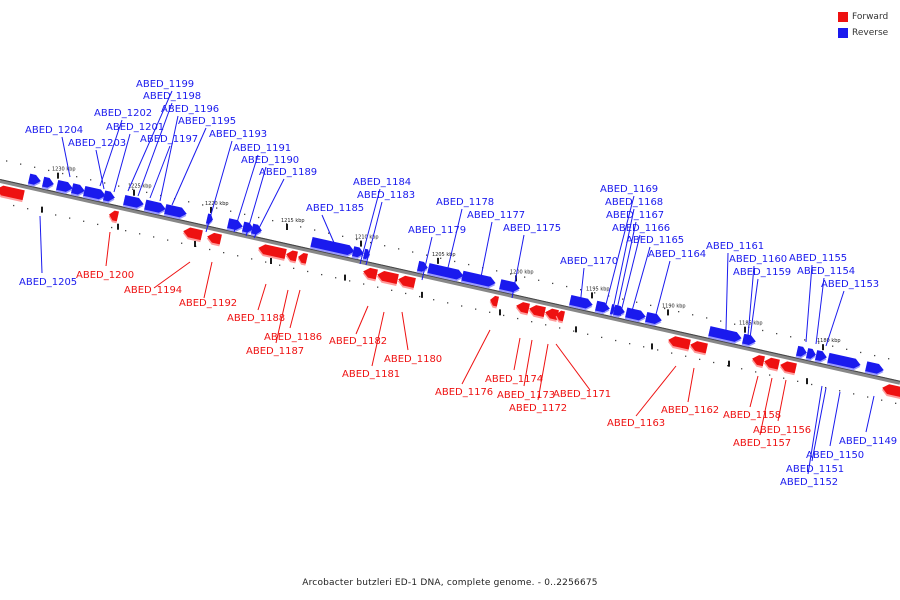 This screenshot has width=900, height=600. What do you see at coordinates (465, 202) in the screenshot?
I see `gene-label: ABED_1178` at bounding box center [465, 202].